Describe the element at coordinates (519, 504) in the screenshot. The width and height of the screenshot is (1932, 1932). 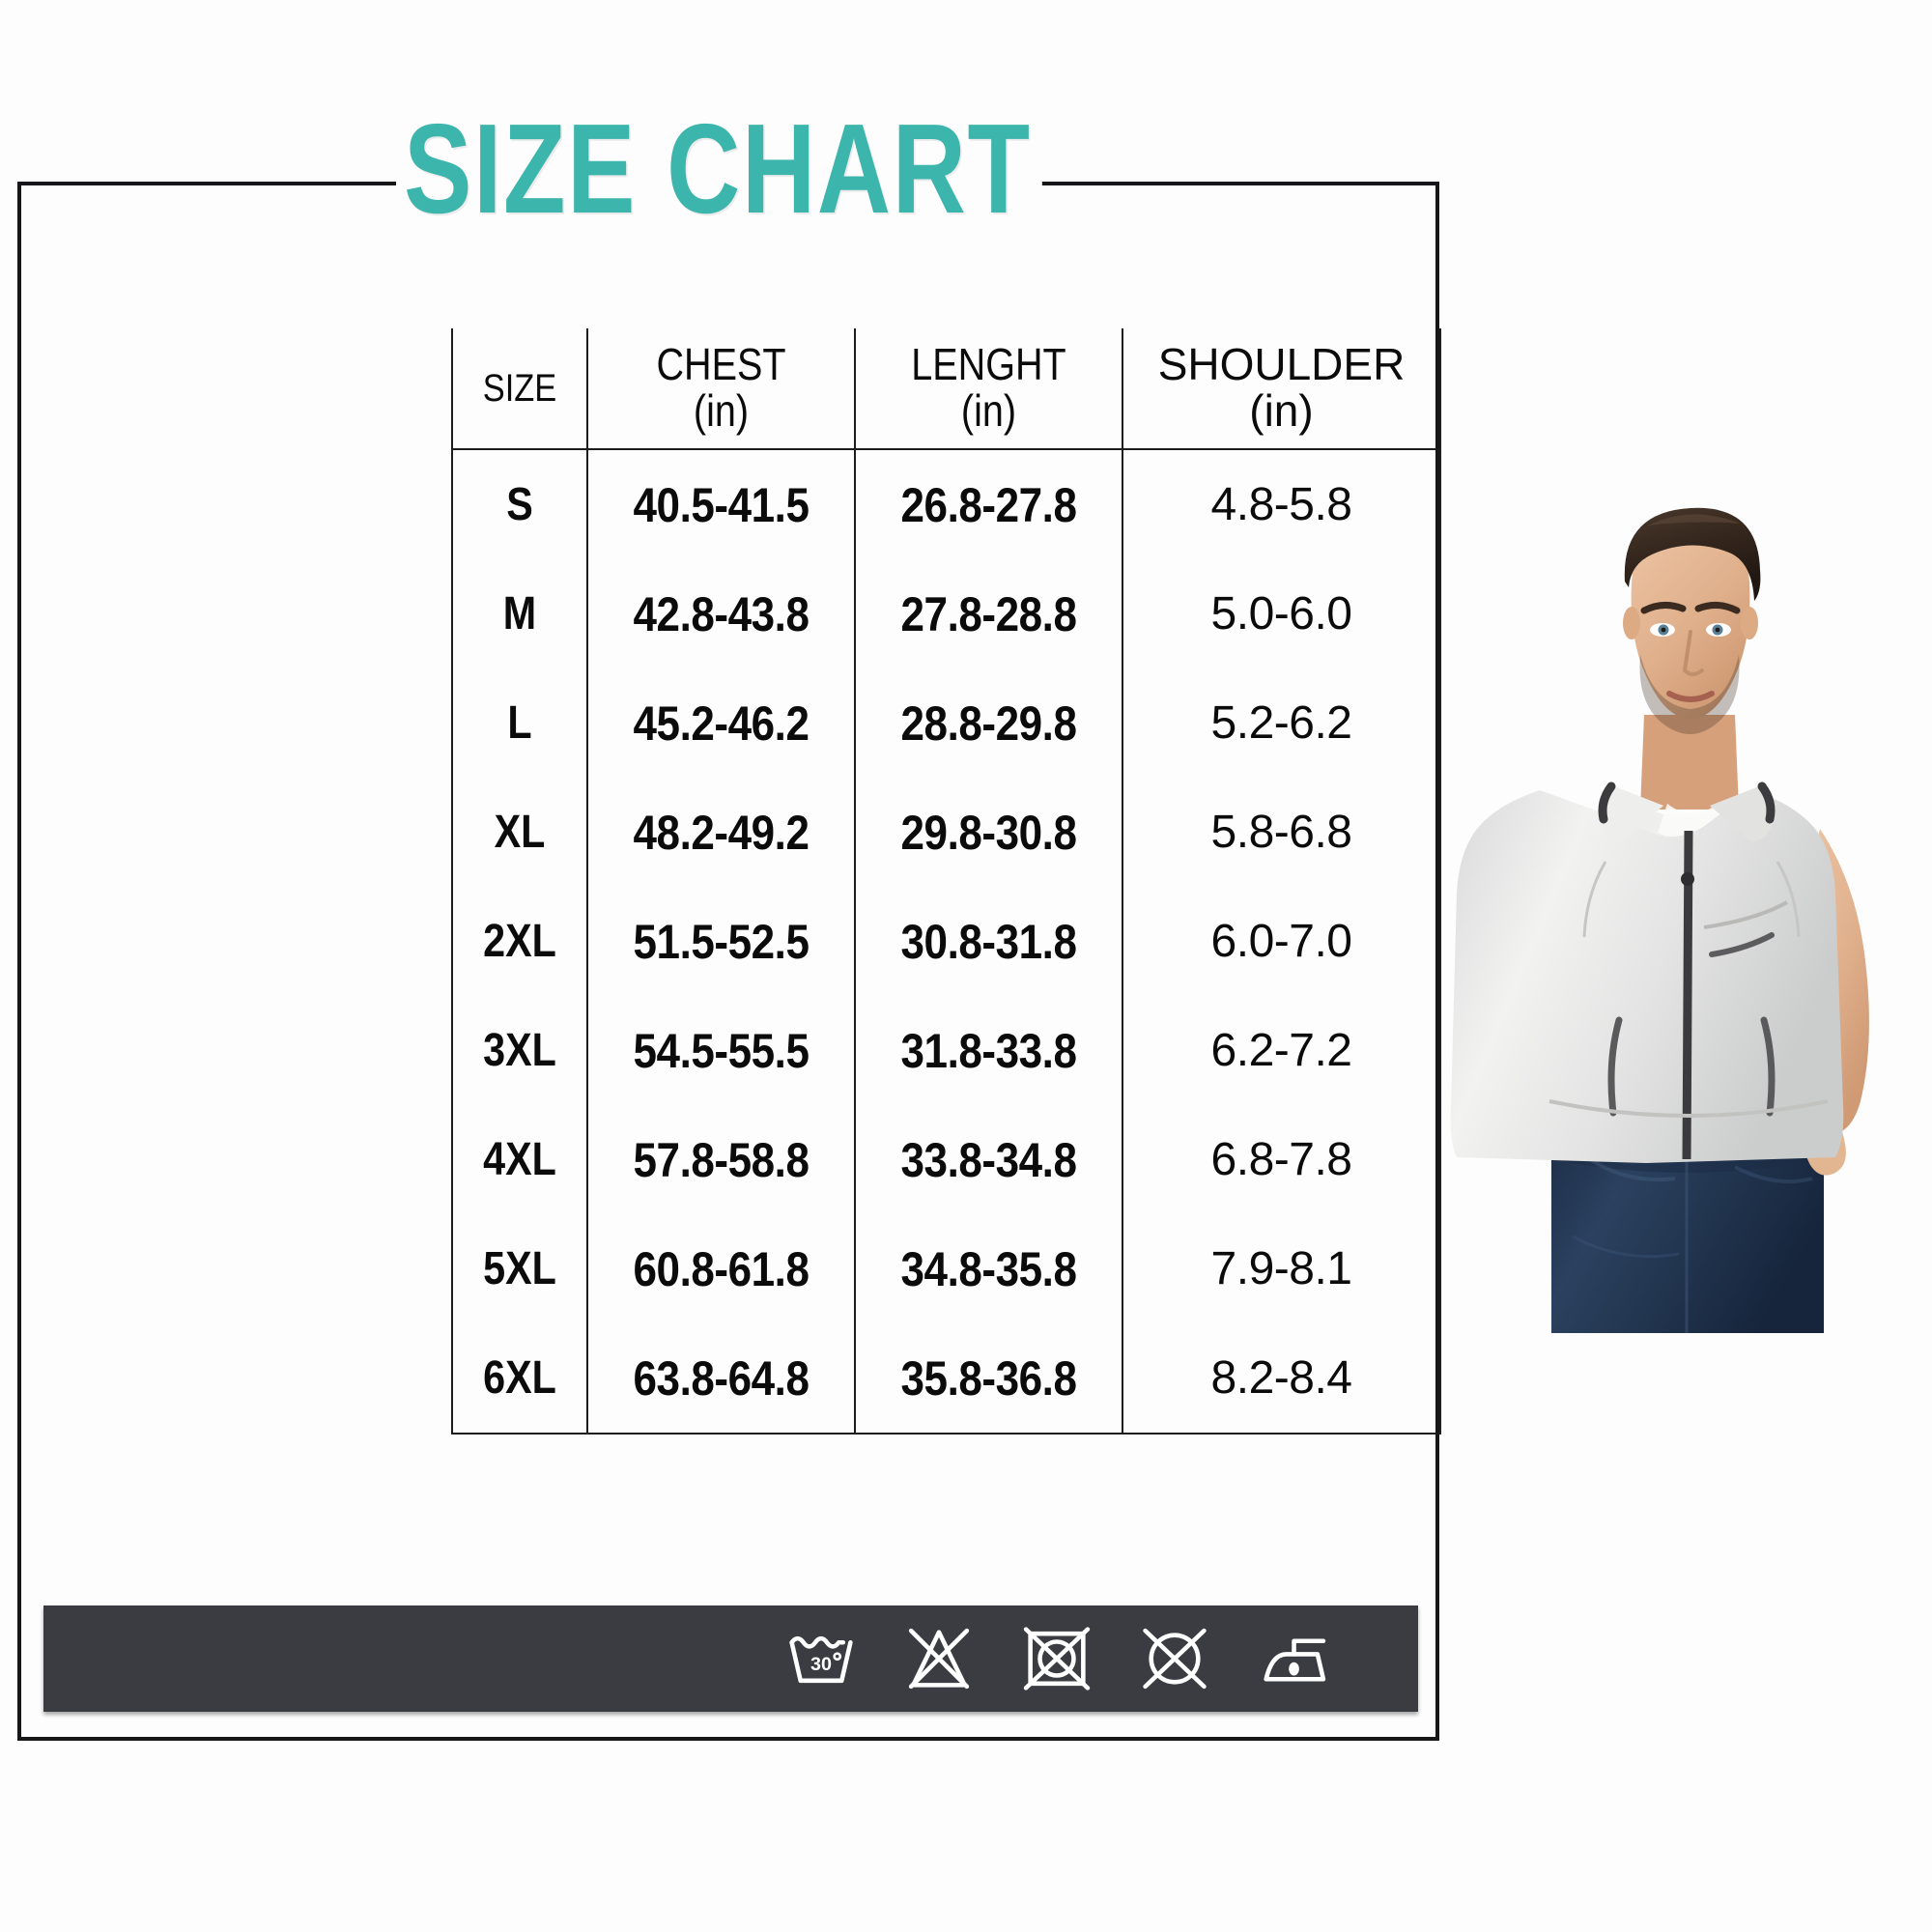
I see `cell-size: S` at that location.